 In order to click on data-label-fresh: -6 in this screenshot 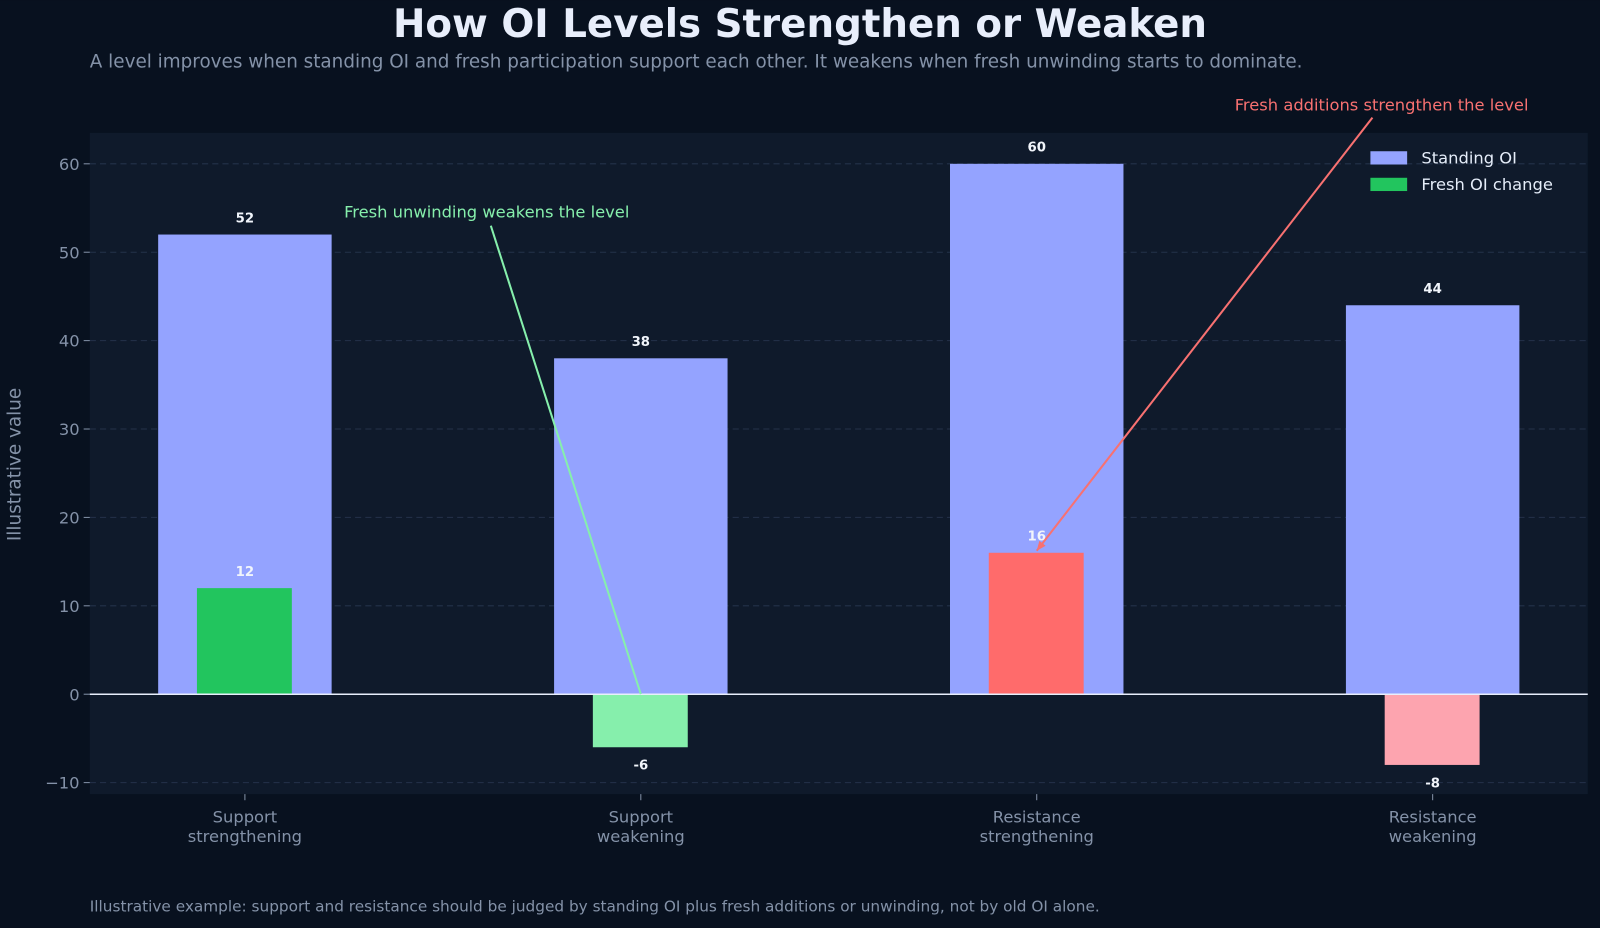, I will do `click(640, 766)`.